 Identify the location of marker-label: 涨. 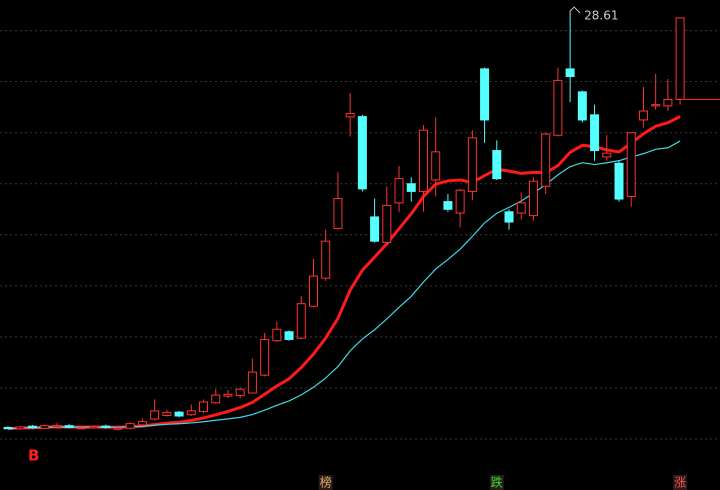
(680, 482).